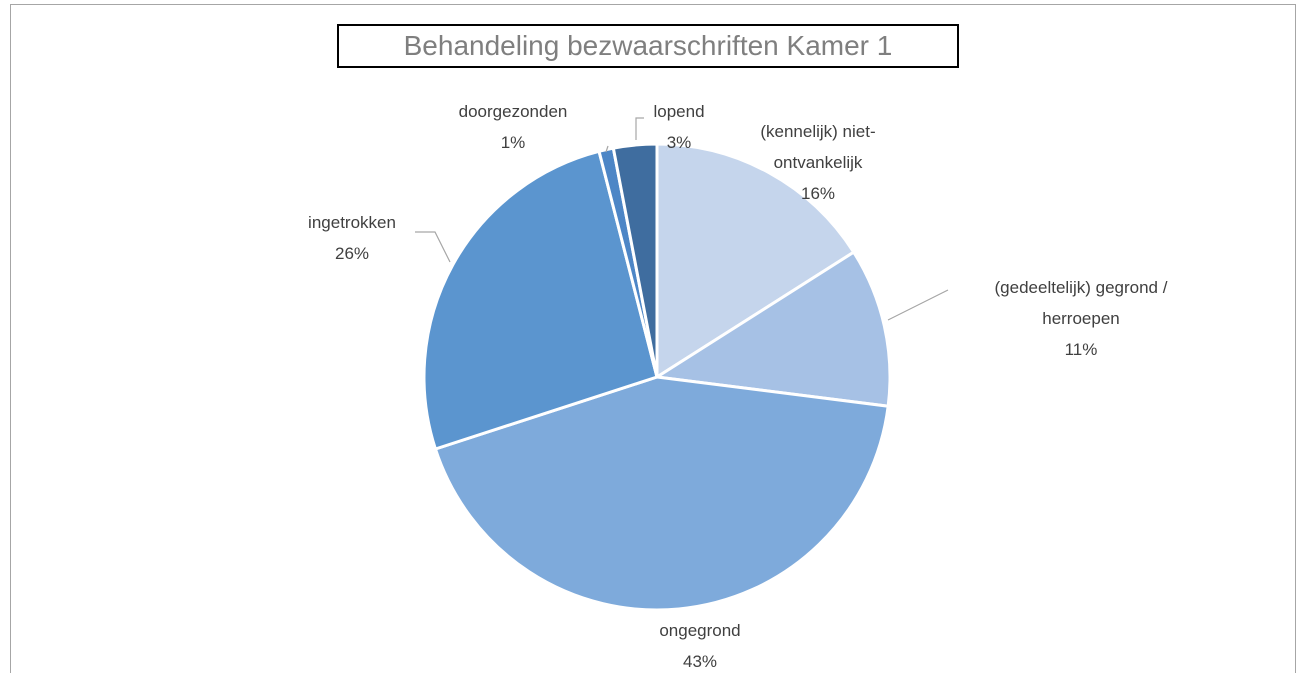 Image resolution: width=1306 pixels, height=673 pixels. Describe the element at coordinates (818, 193) in the screenshot. I see `value-label: 16%` at that location.